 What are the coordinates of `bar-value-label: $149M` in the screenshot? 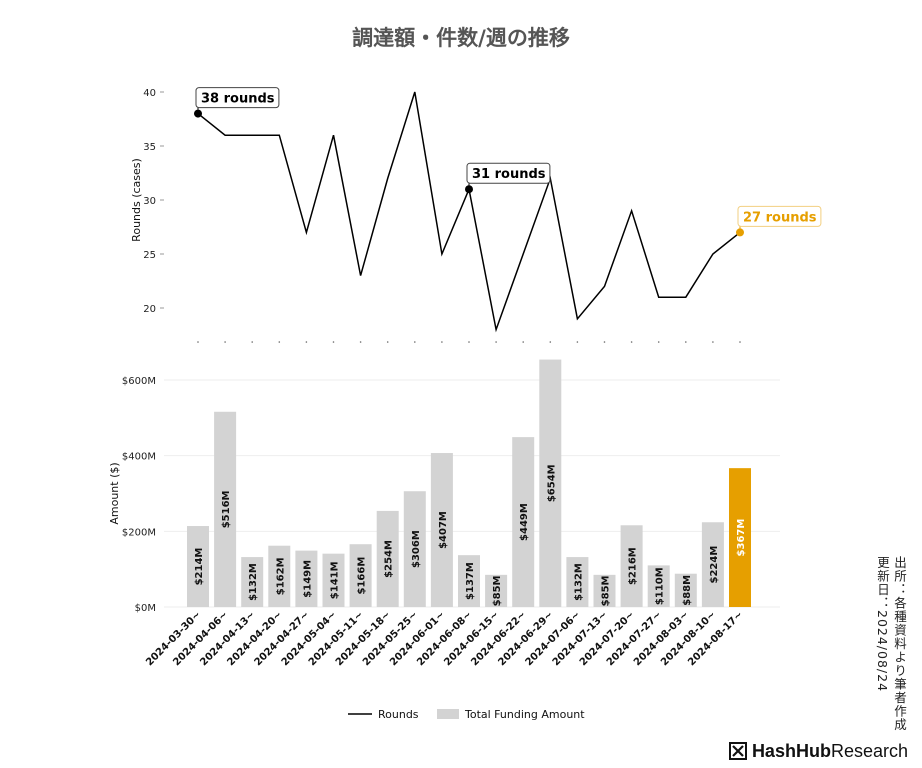 It's located at (307, 579).